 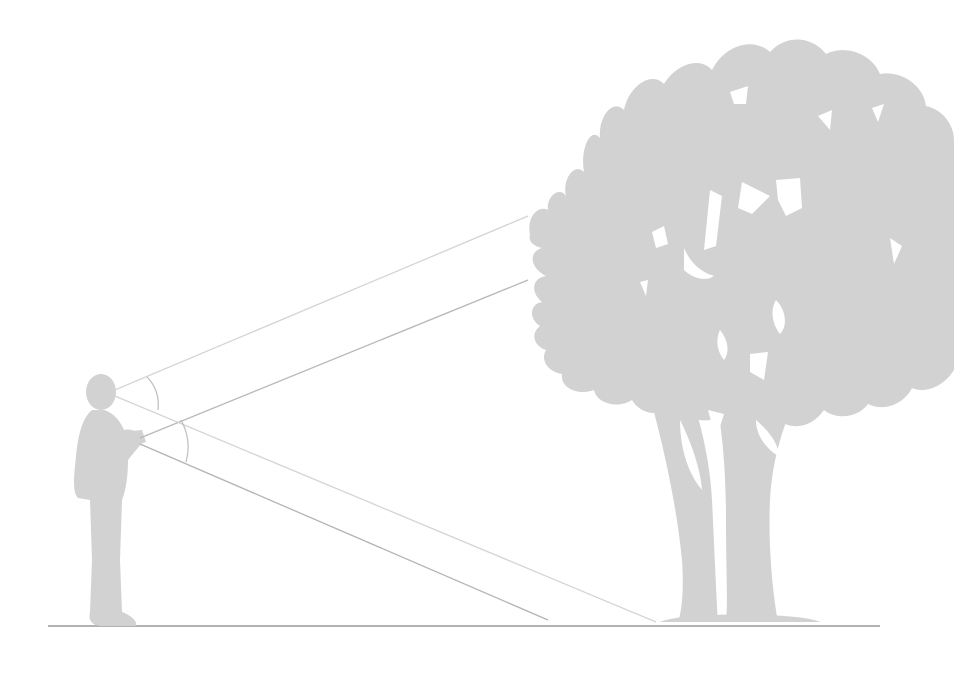 What do you see at coordinates (334, 359) in the screenshot?
I see `sight-line-treetop` at bounding box center [334, 359].